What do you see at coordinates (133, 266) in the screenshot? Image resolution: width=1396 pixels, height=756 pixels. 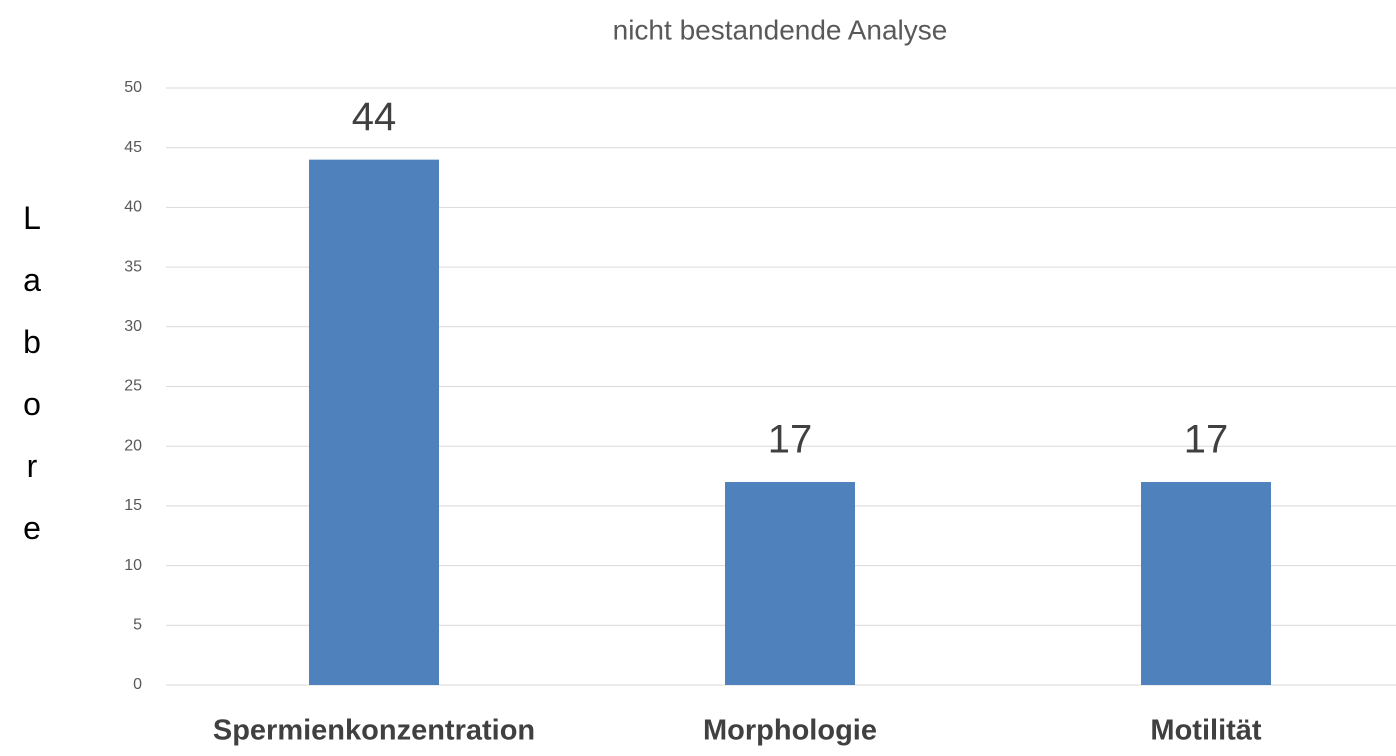 I see `y-tick-label: 35` at bounding box center [133, 266].